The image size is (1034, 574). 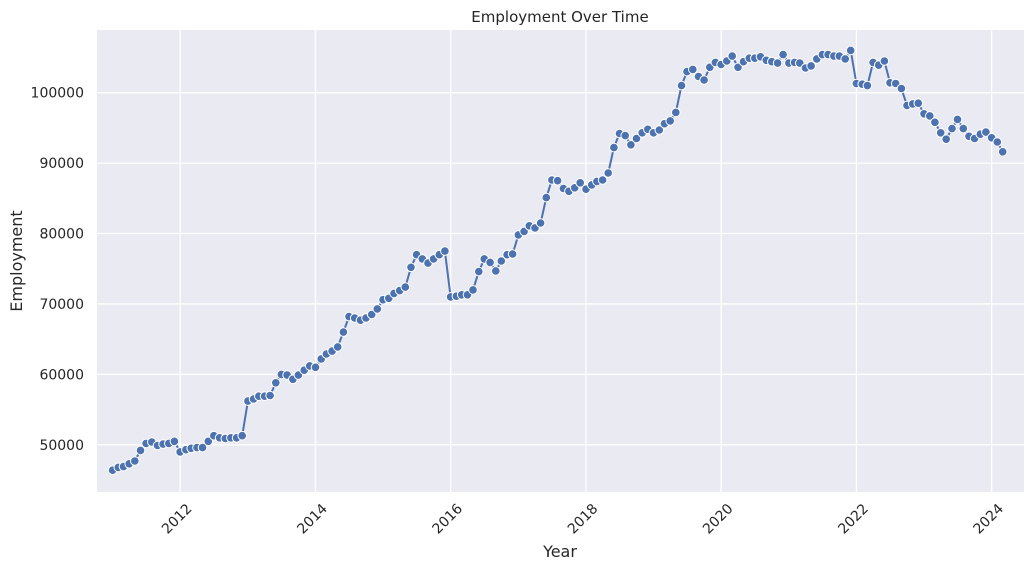 I want to click on y-tick-label: 60000, so click(x=61, y=375).